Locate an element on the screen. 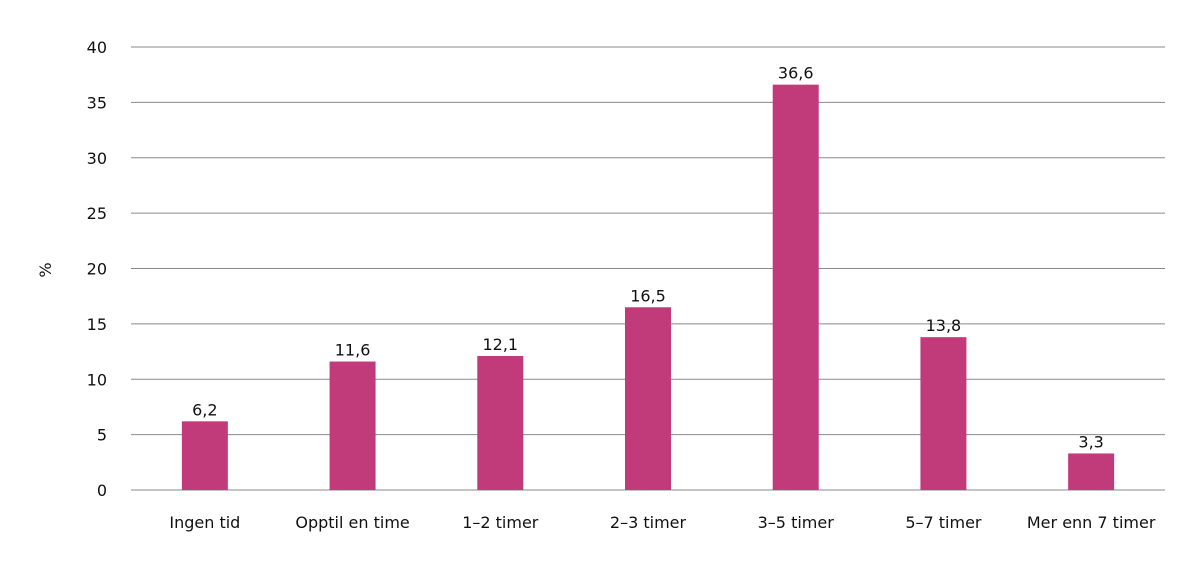 The height and width of the screenshot is (573, 1200). data-label: 36,6 is located at coordinates (796, 73).